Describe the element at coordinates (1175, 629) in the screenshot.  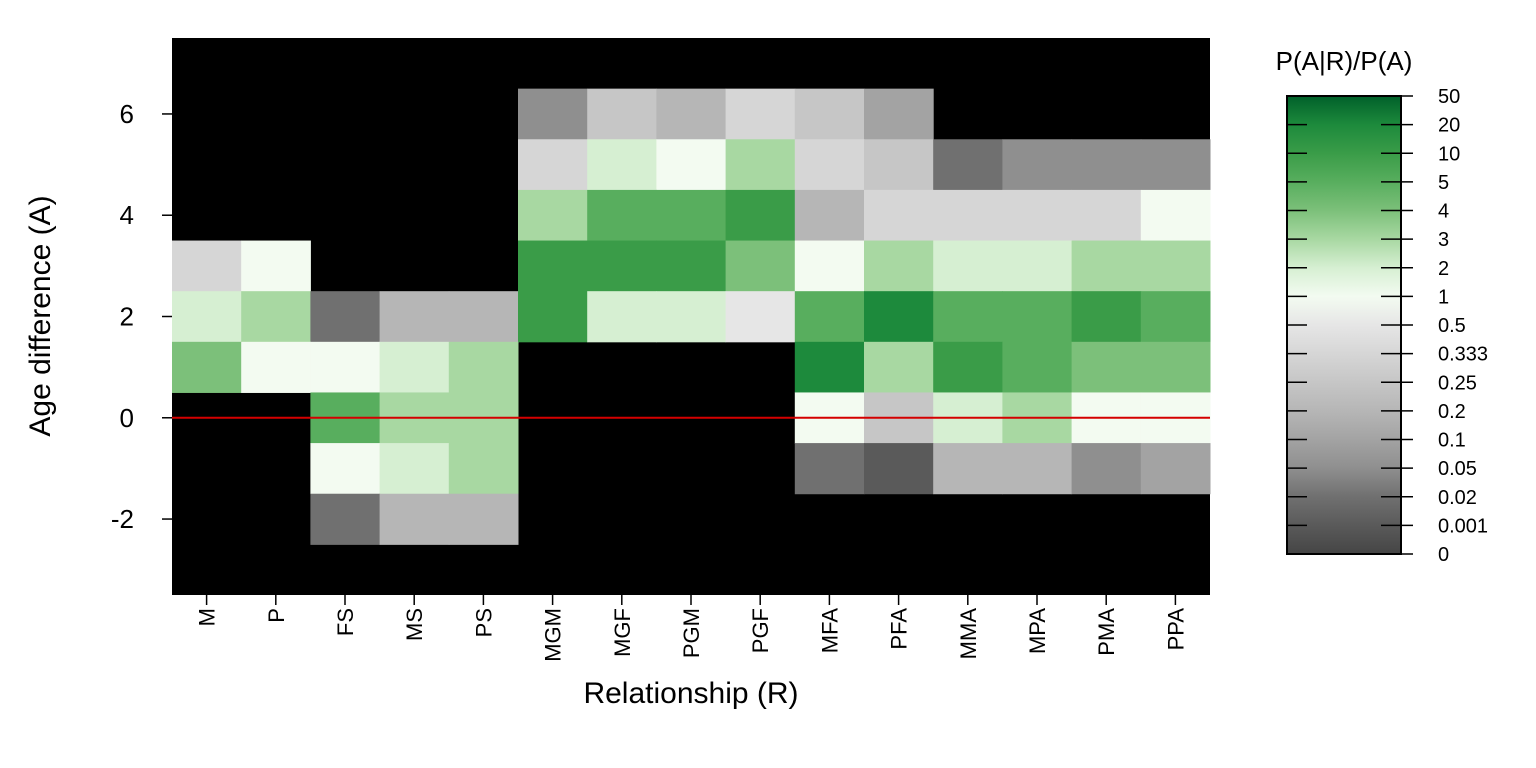
I see `x-tick-label: PPA` at that location.